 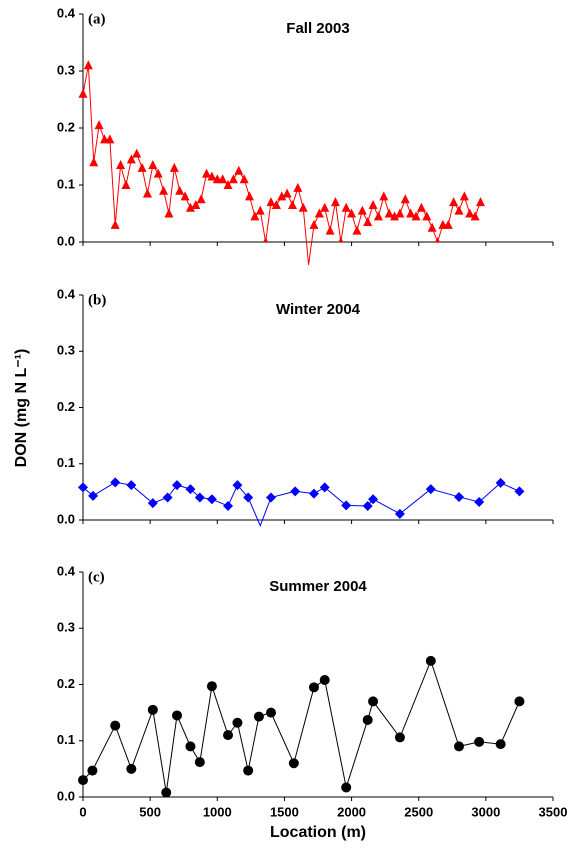 I want to click on markers, so click(x=301, y=498).